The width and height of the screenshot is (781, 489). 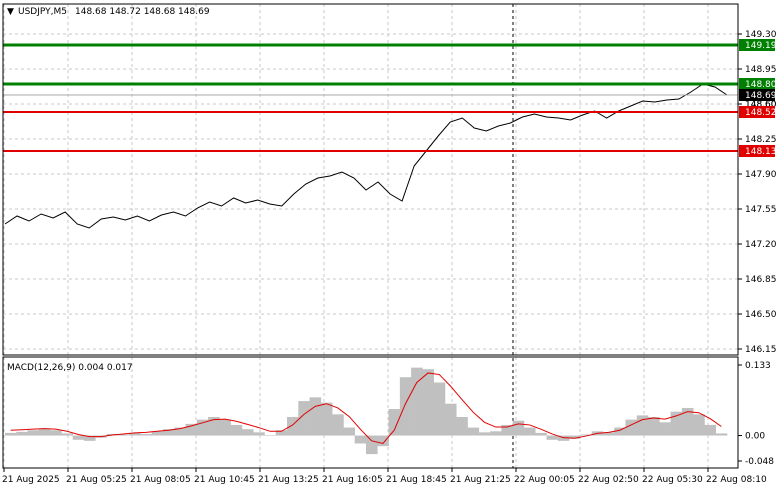 What do you see at coordinates (758, 366) in the screenshot?
I see `macd-tick-label: 0.133` at bounding box center [758, 366].